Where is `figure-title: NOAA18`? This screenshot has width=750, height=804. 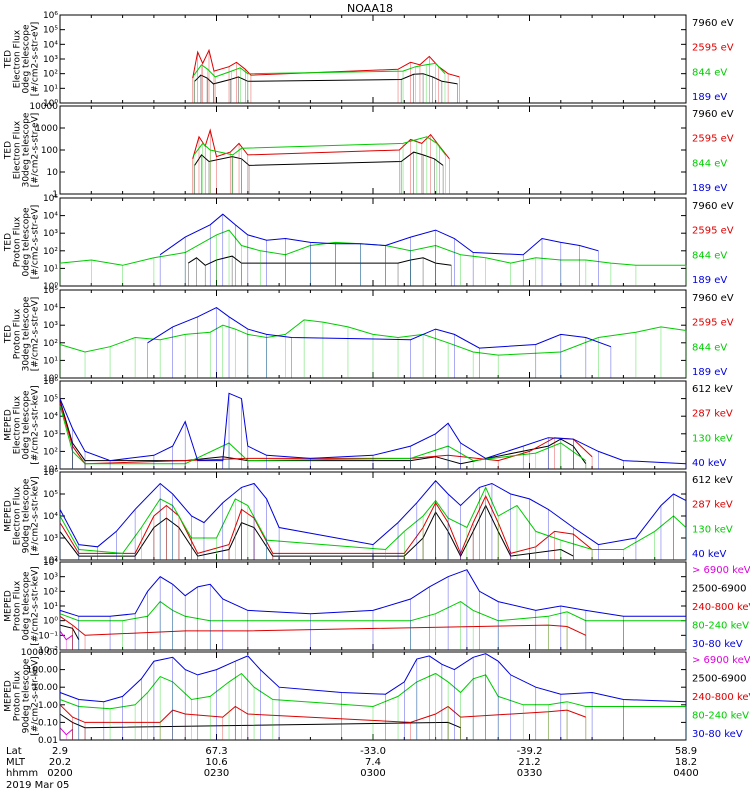
figure-title: NOAA18 is located at coordinates (370, 8).